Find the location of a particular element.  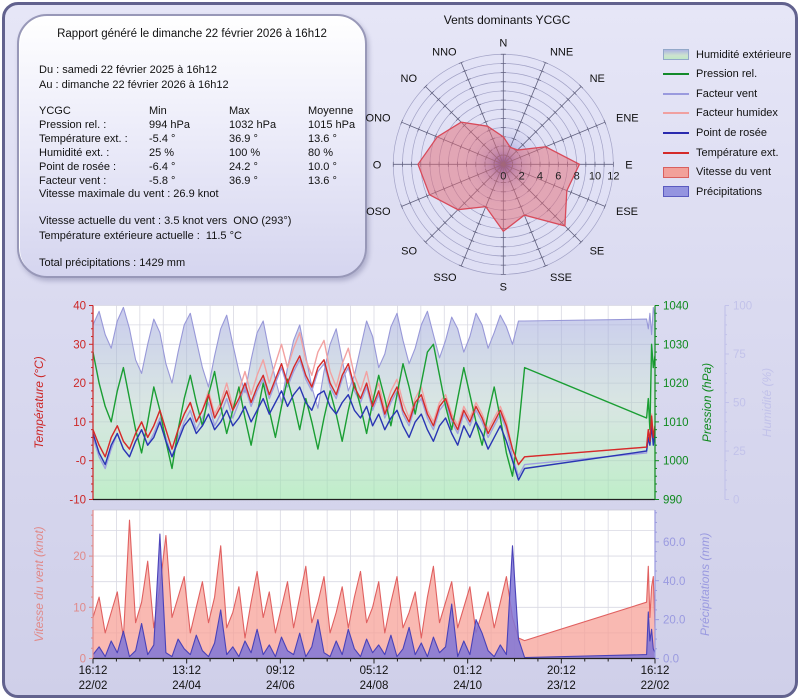

windrose-direction-label: SE is located at coordinates (597, 252).